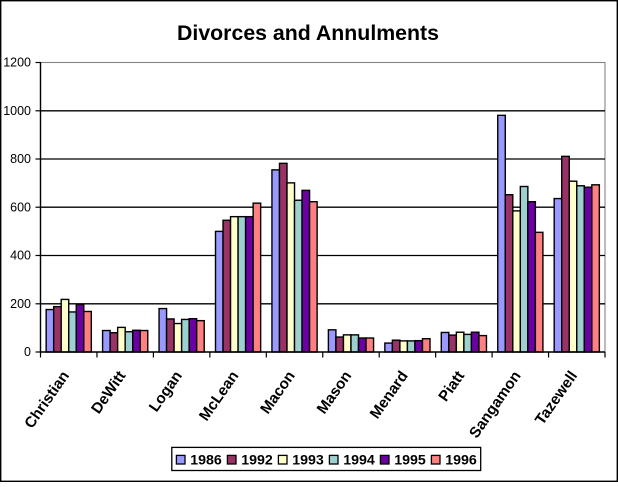 This screenshot has width=618, height=487. I want to click on svg-text: 1992, so click(257, 460).